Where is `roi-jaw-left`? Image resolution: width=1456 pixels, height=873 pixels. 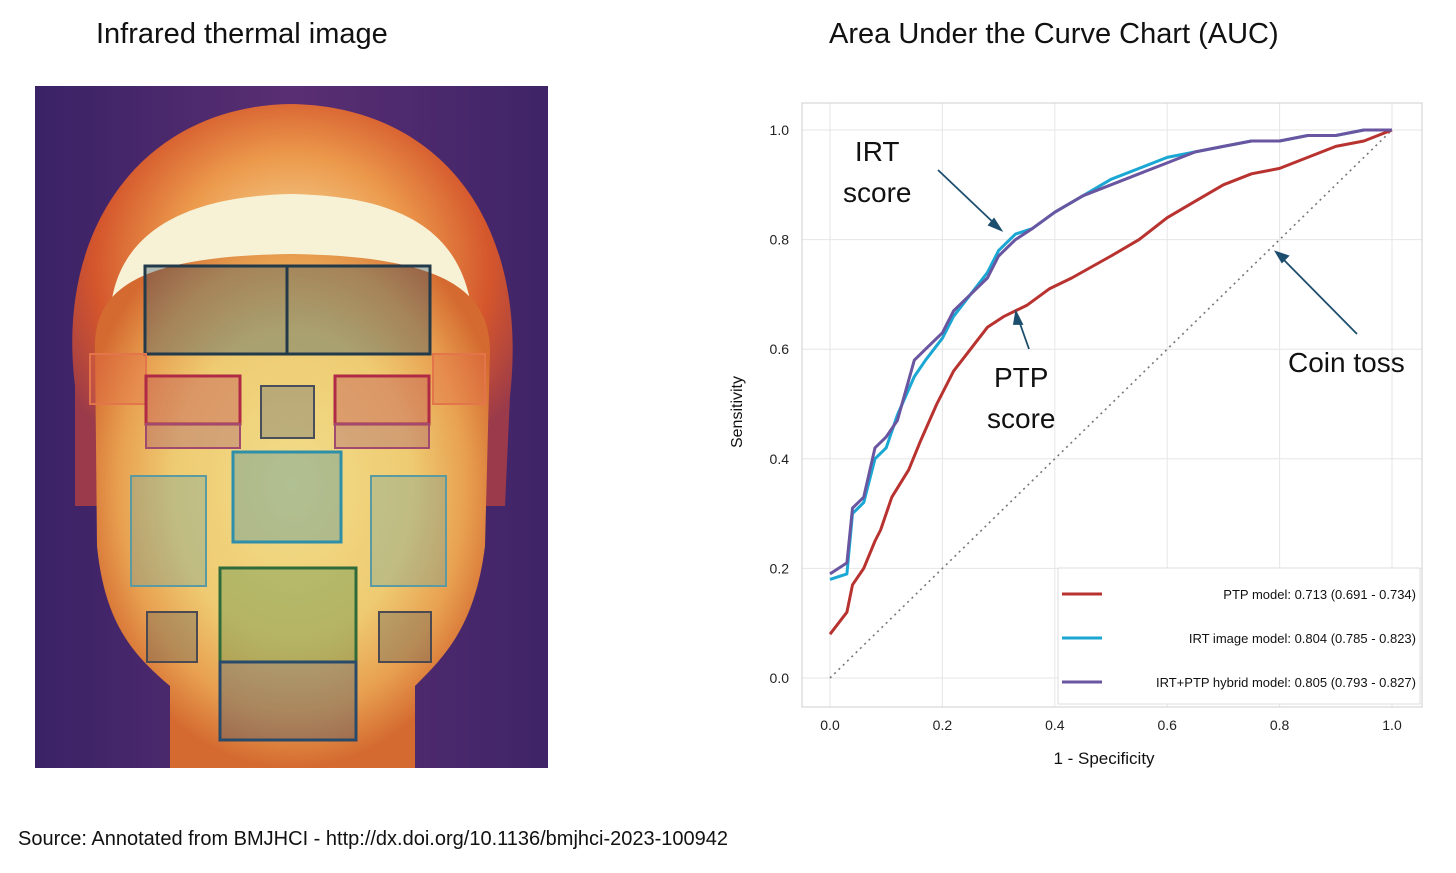 roi-jaw-left is located at coordinates (172, 637).